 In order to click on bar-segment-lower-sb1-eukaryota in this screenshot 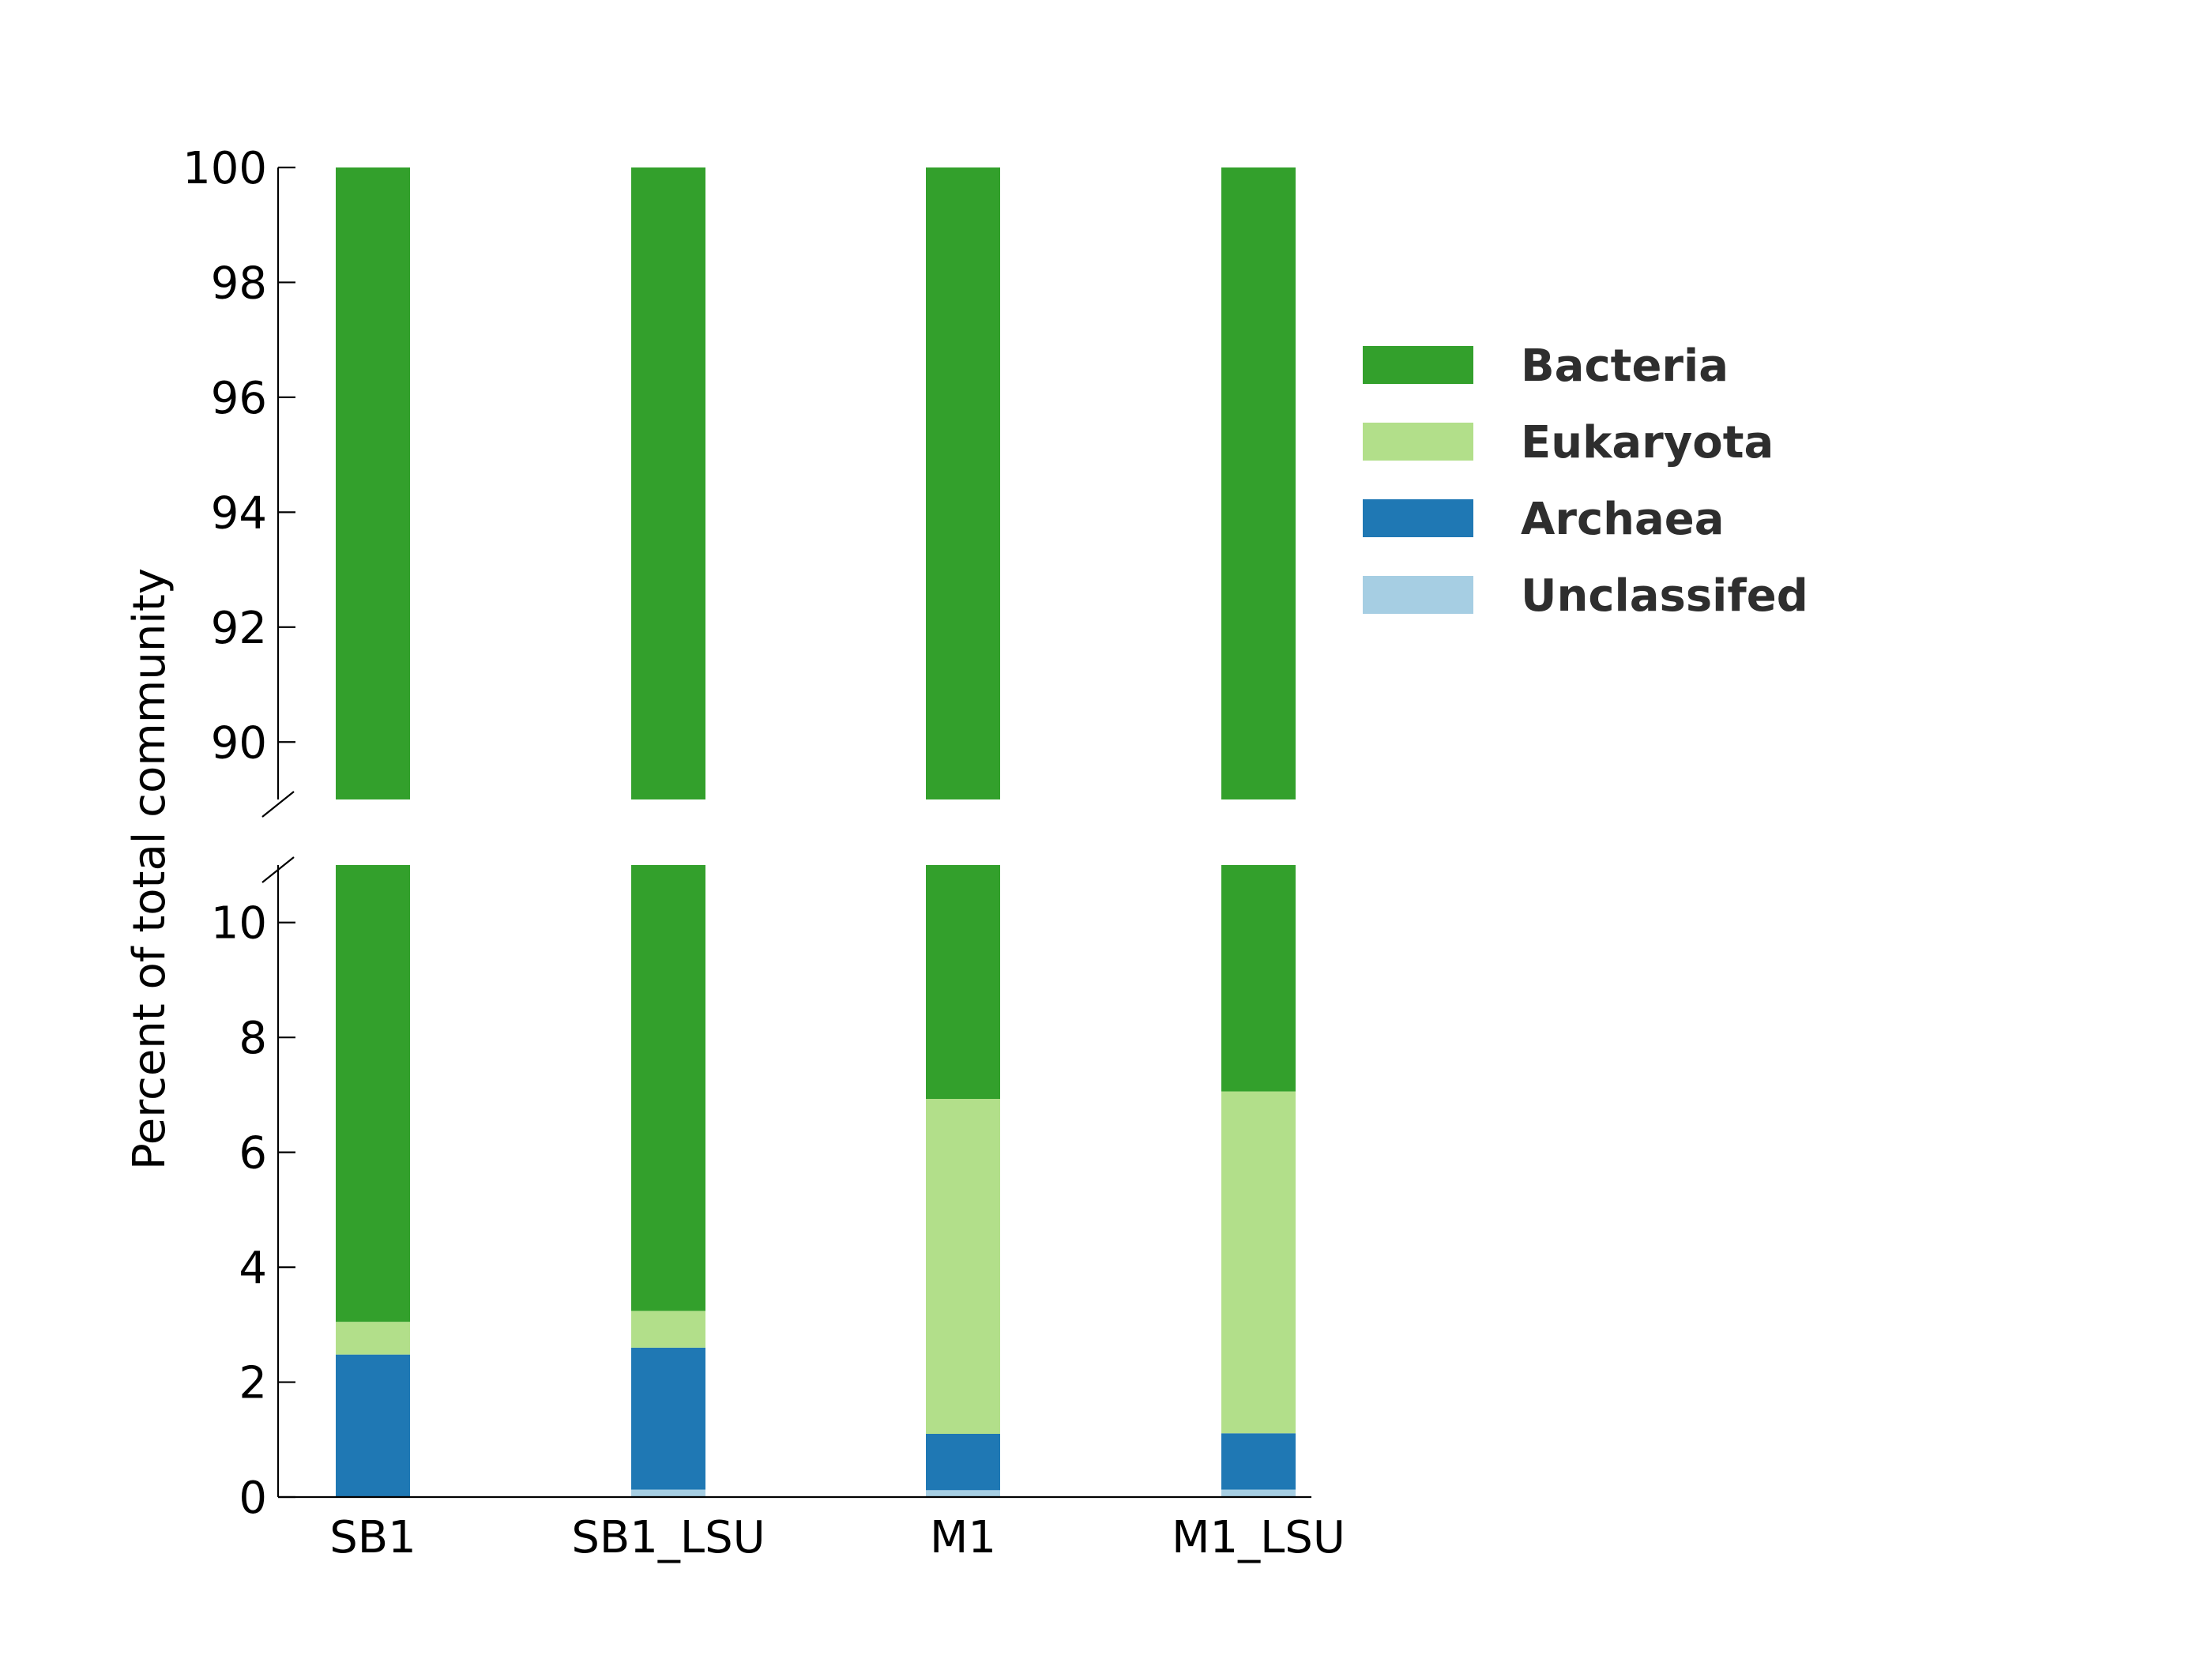, I will do `click(373, 1339)`.